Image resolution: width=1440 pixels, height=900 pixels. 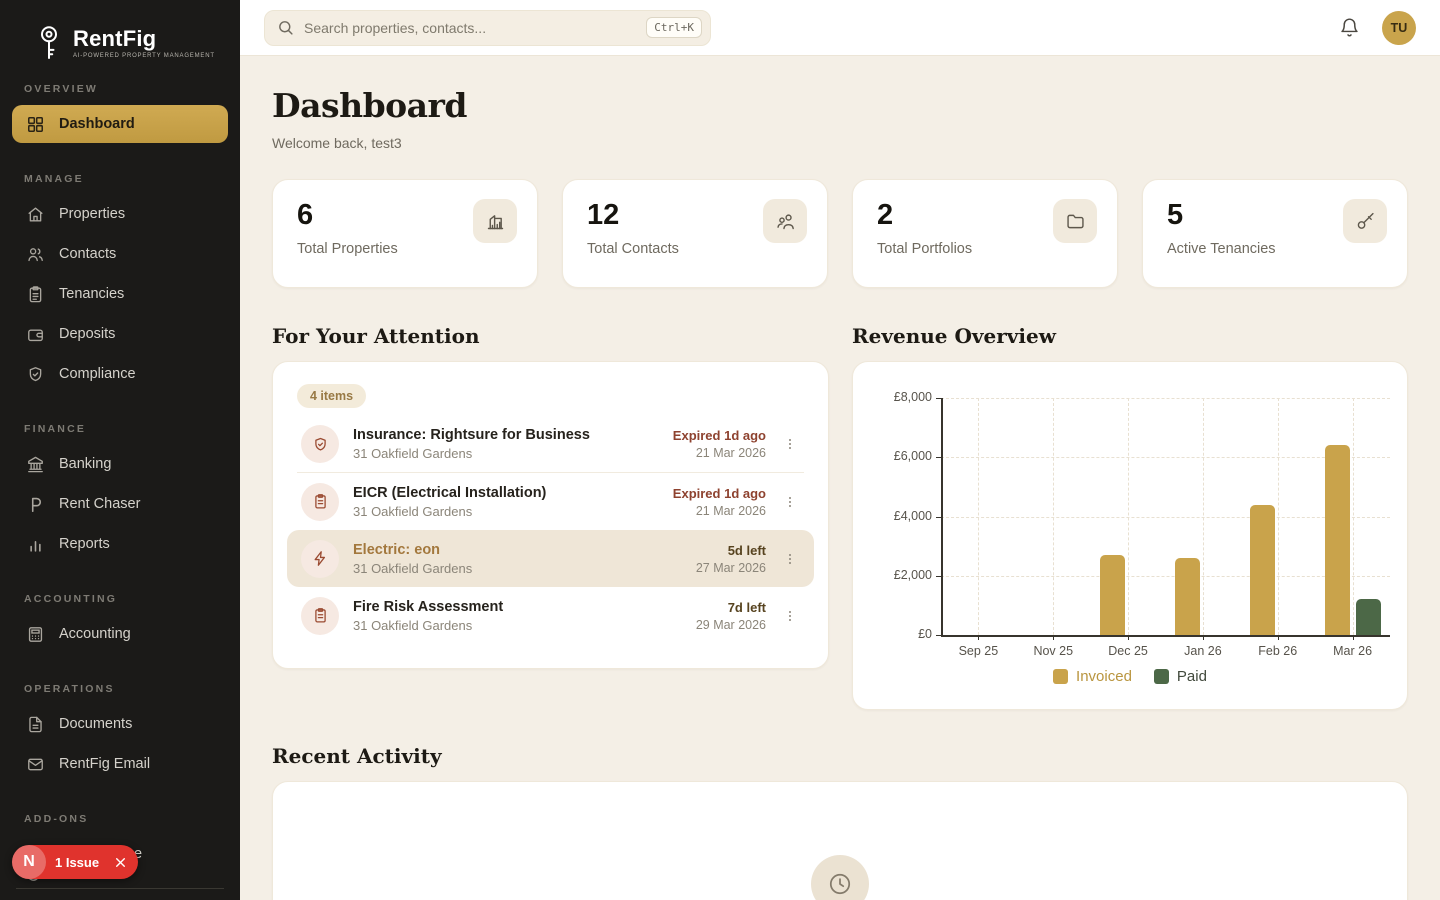 What do you see at coordinates (56, 819) in the screenshot?
I see `nav-section-add-ons: ADD-ONS` at bounding box center [56, 819].